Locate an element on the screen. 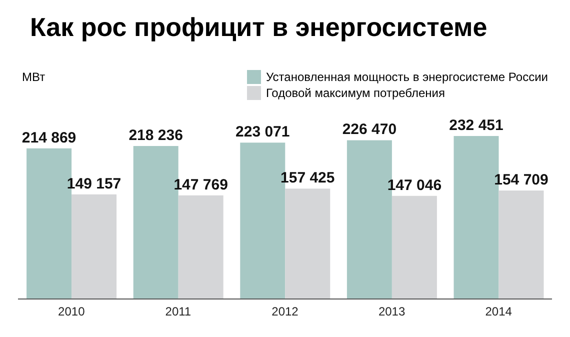 The image size is (570, 337). data-label: 223 071 is located at coordinates (263, 132).